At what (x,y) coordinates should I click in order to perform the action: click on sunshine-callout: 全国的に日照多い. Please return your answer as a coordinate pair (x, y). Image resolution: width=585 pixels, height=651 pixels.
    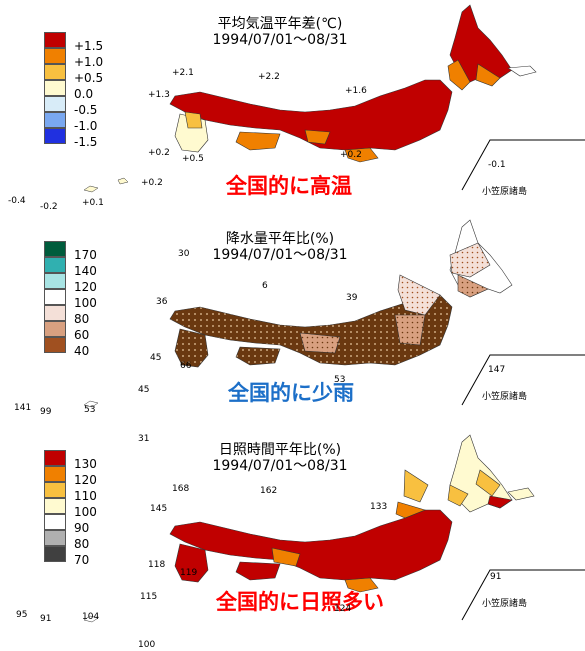
    Looking at the image, I should click on (300, 602).